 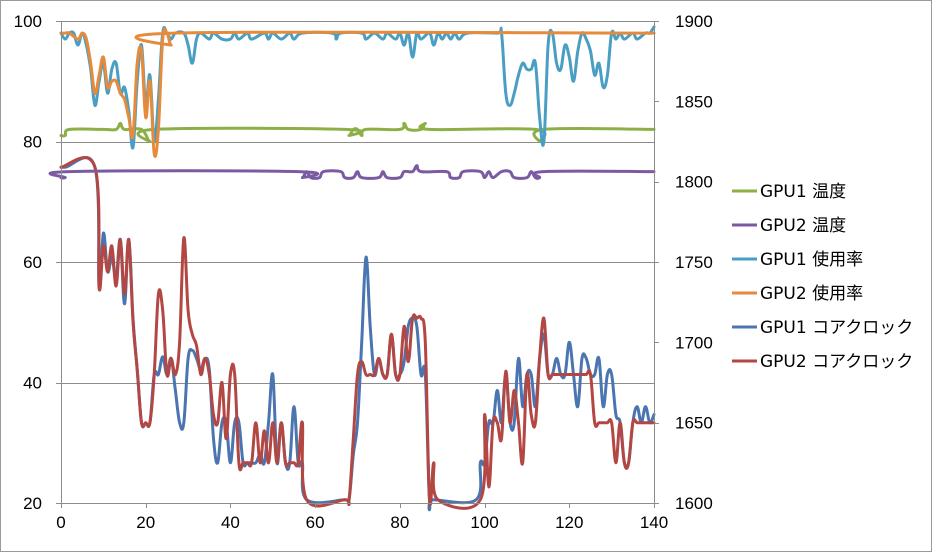 What do you see at coordinates (694, 503) in the screenshot?
I see `y-right-tick-label: 1600` at bounding box center [694, 503].